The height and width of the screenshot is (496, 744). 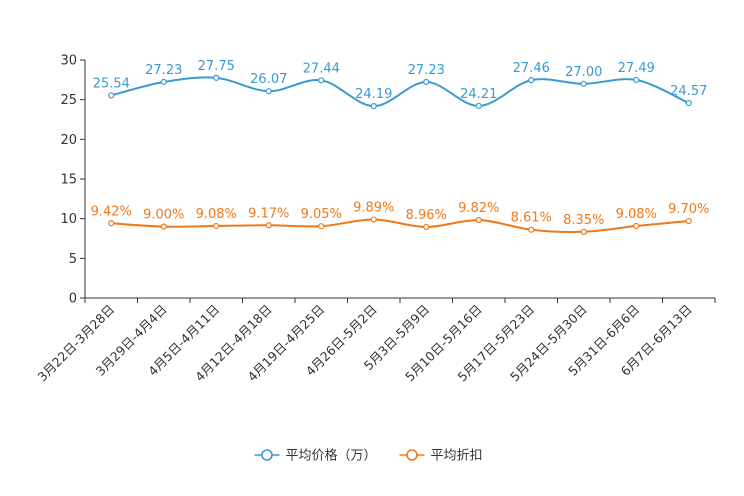 I want to click on data-label: 25.54, so click(x=111, y=83).